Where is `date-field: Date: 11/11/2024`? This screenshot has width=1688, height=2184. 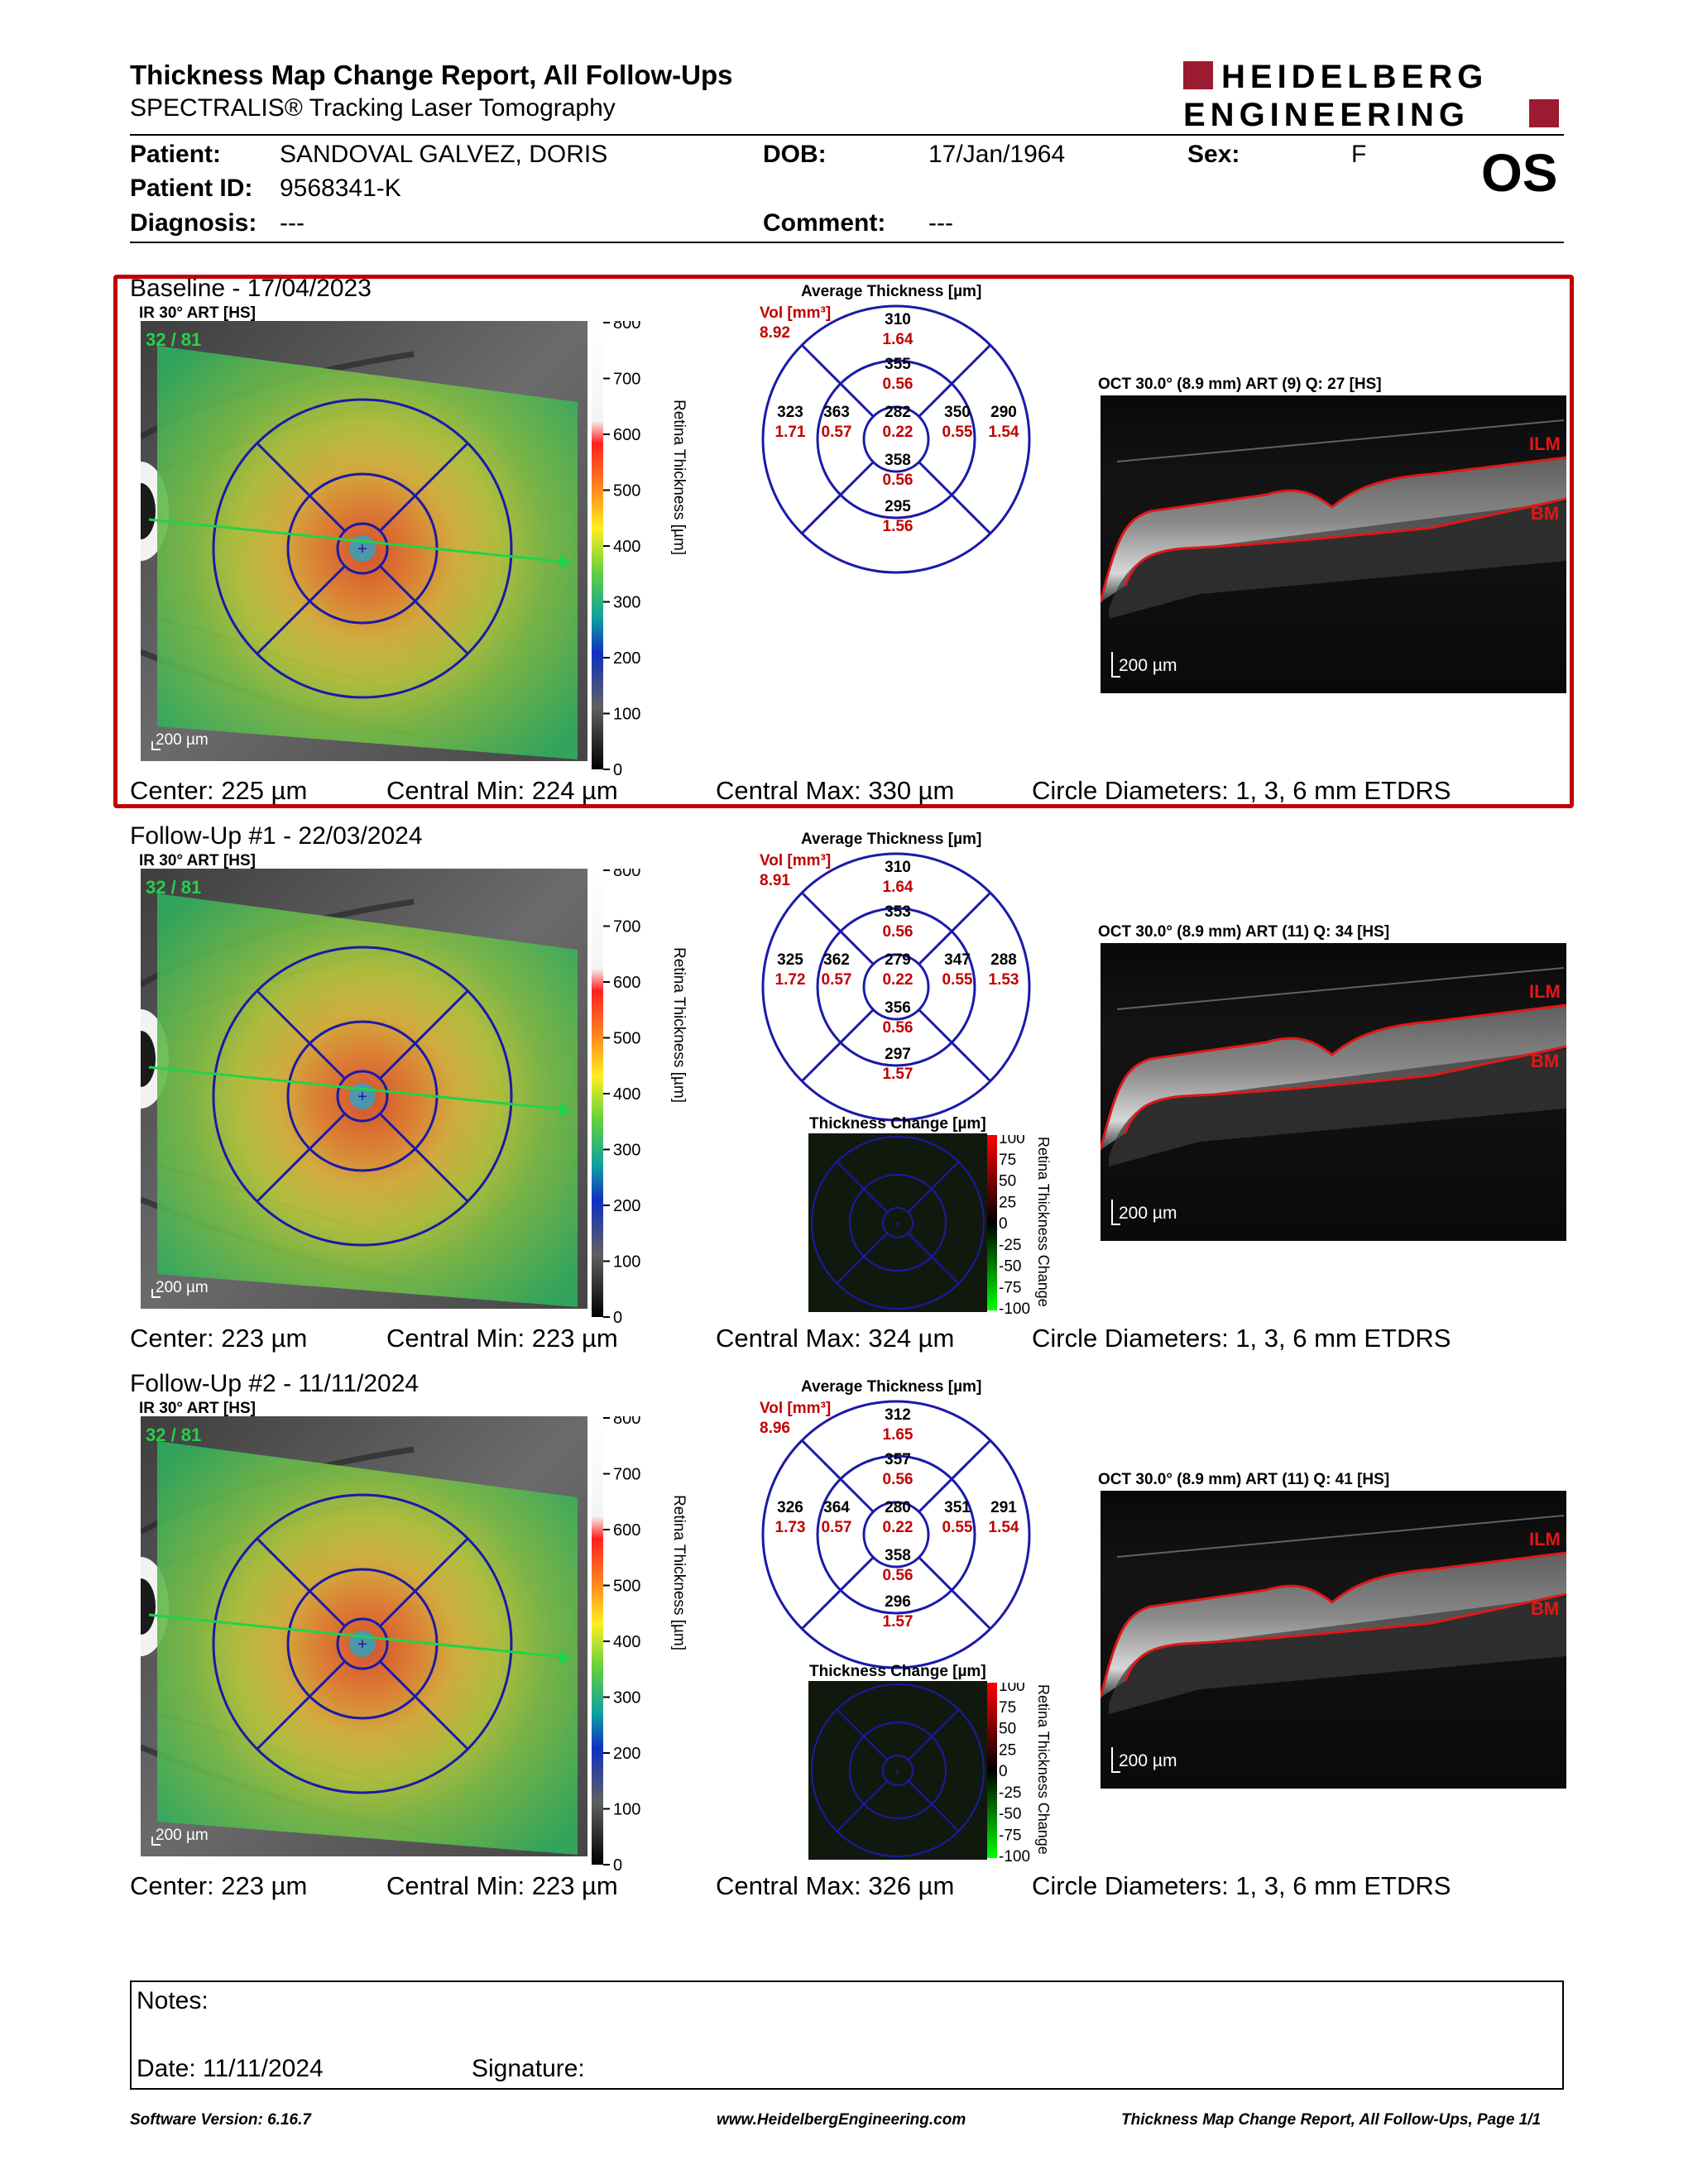
date-field: Date: 11/11/2024 is located at coordinates (230, 2068).